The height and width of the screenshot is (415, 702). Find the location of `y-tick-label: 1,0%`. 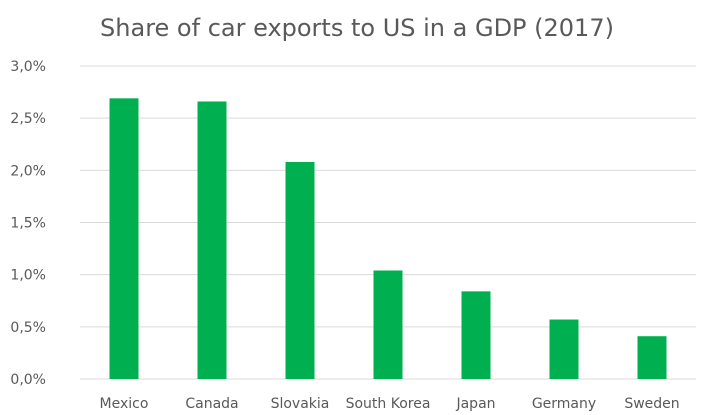

y-tick-label: 1,0% is located at coordinates (28, 276).